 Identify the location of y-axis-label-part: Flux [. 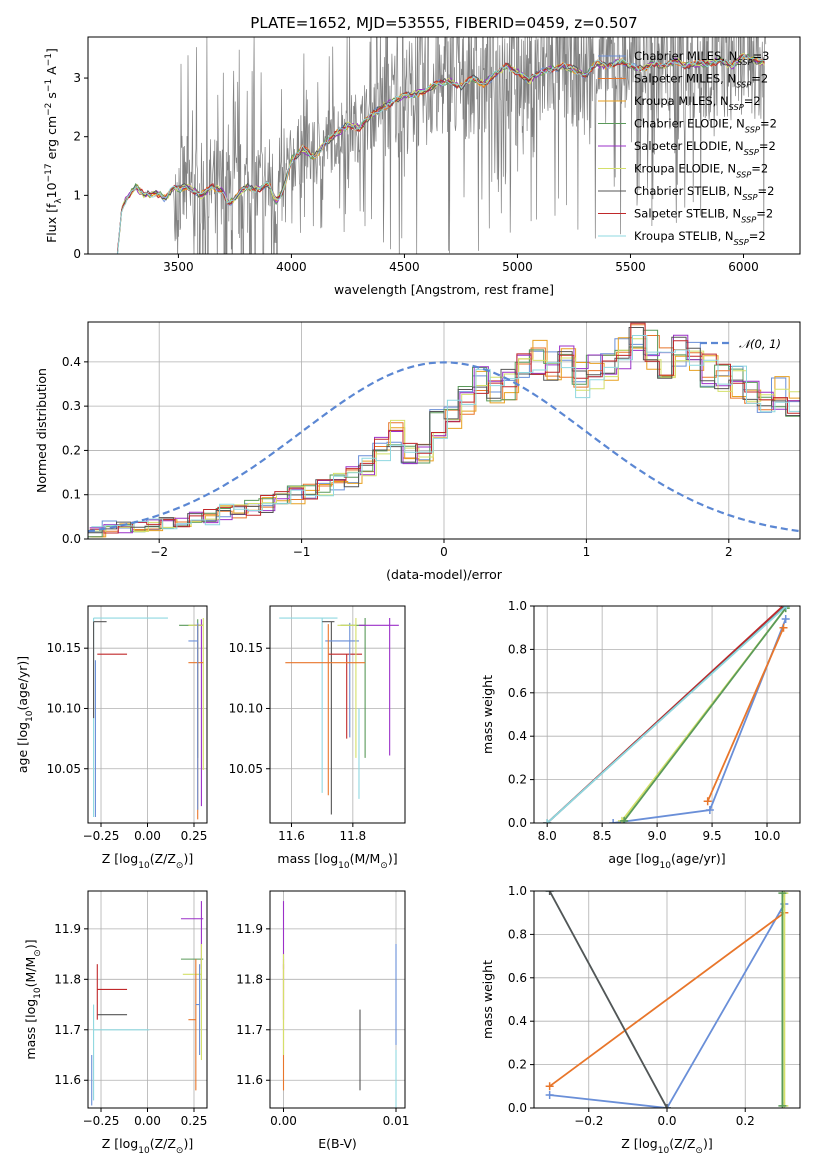
(51, 225).